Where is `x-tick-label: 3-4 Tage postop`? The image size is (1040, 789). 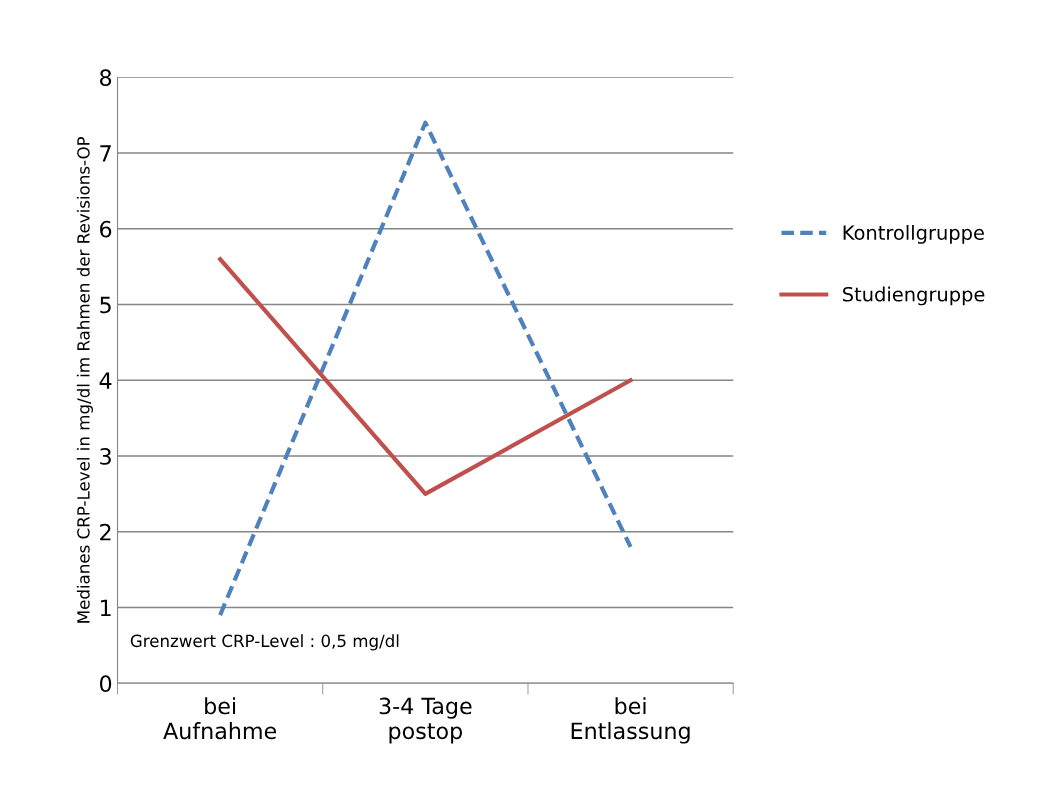
x-tick-label: 3-4 Tage postop is located at coordinates (425, 720).